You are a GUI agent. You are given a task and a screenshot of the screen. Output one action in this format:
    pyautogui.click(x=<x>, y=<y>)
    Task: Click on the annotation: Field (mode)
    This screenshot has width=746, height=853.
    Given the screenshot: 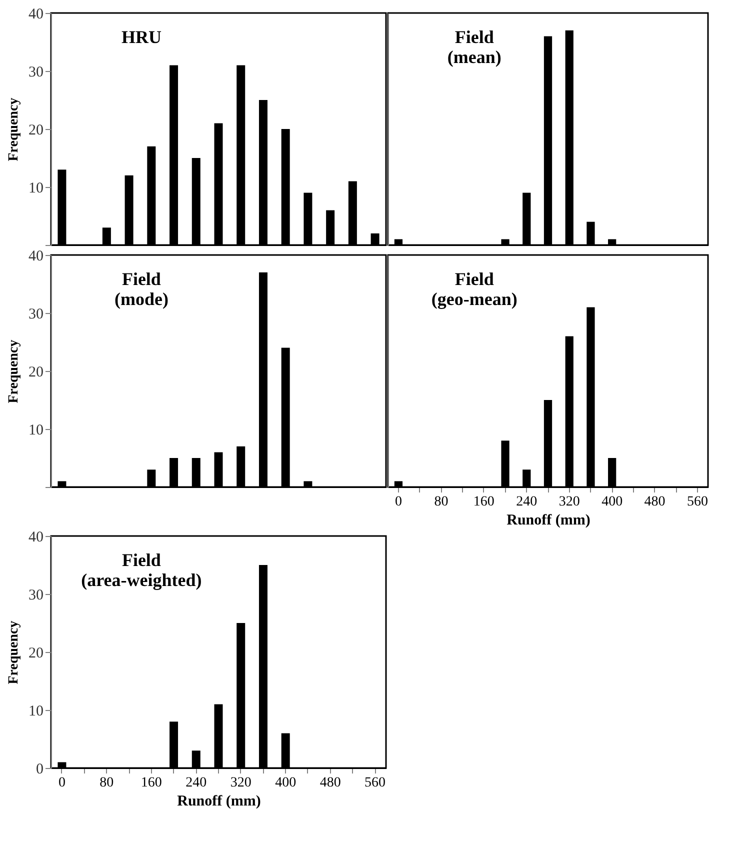 What is the action you would take?
    pyautogui.click(x=141, y=289)
    